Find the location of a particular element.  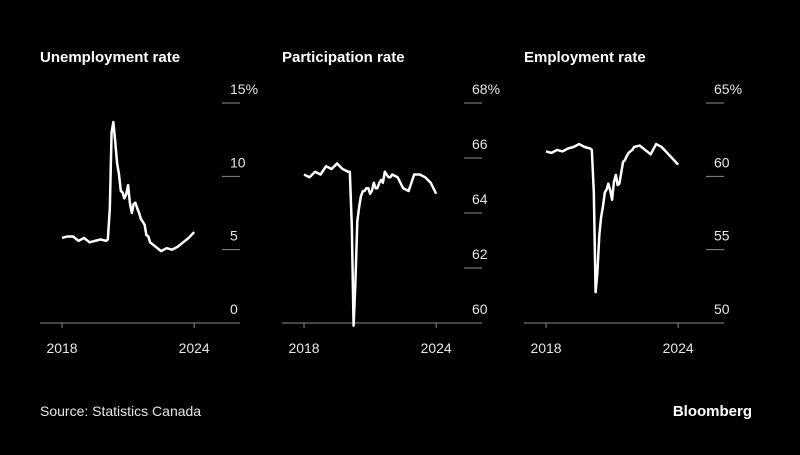

y-tick-label: 68% is located at coordinates (486, 89).